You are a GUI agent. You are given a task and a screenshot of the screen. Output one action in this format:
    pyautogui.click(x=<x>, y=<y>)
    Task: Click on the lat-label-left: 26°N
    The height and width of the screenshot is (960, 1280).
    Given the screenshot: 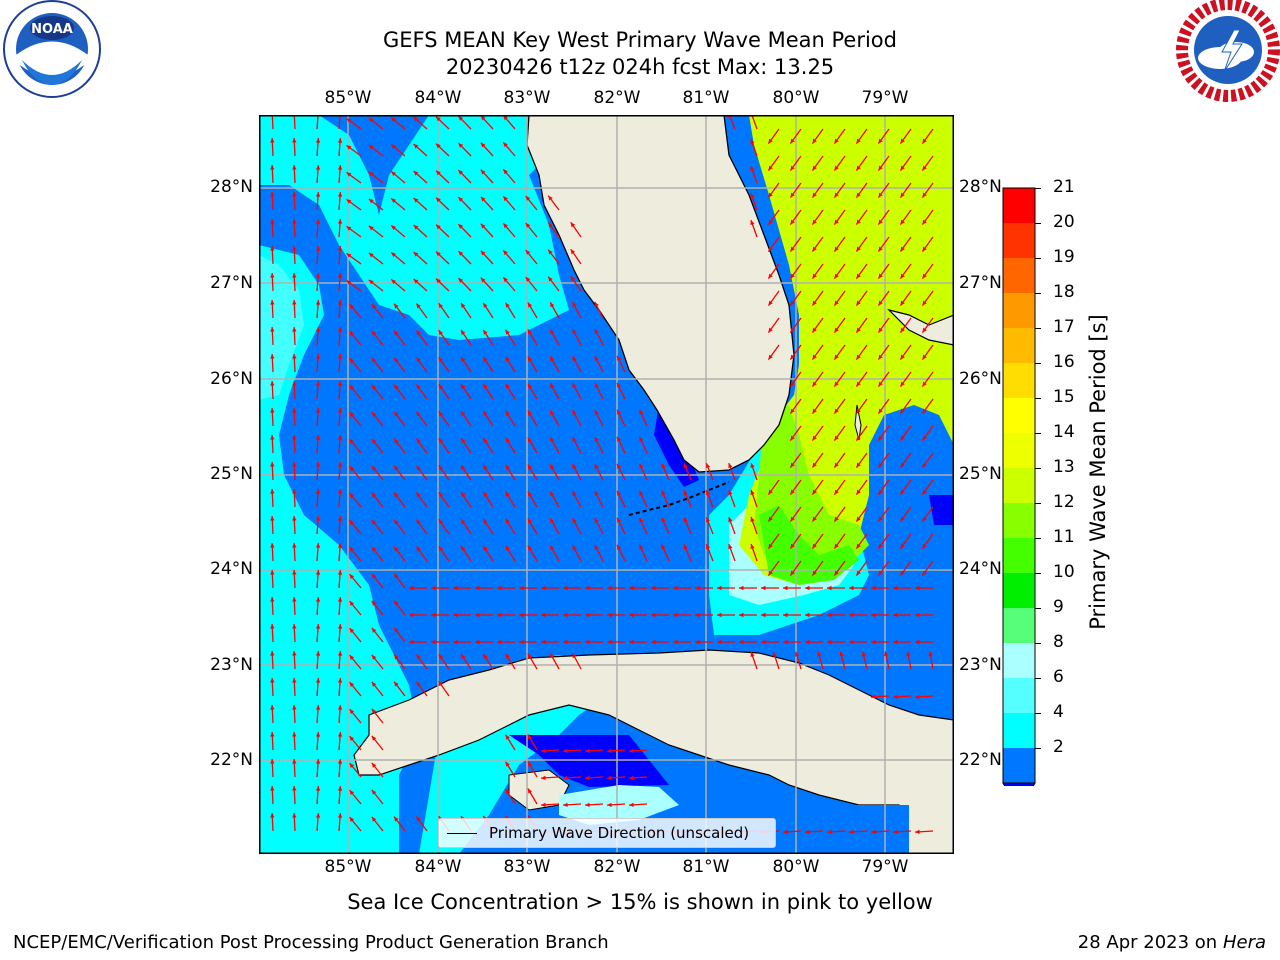 What is the action you would take?
    pyautogui.click(x=231, y=379)
    